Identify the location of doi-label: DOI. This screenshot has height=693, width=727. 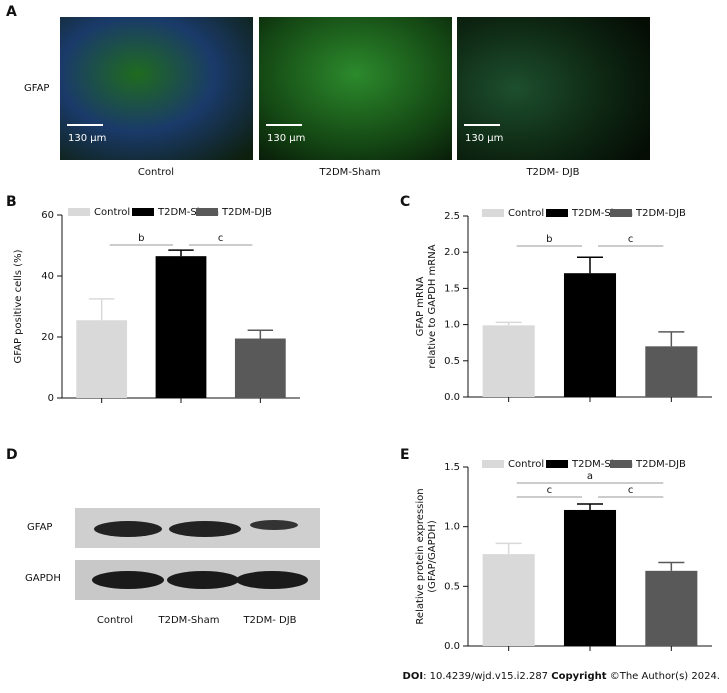
(413, 676).